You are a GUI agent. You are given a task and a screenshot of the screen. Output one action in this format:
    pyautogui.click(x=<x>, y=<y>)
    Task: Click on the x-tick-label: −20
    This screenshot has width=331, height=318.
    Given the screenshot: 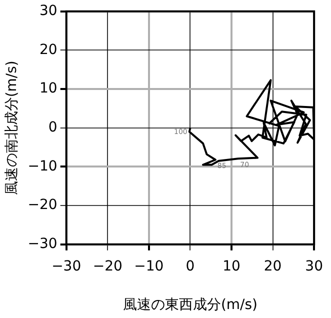 What is the action you would take?
    pyautogui.click(x=107, y=266)
    